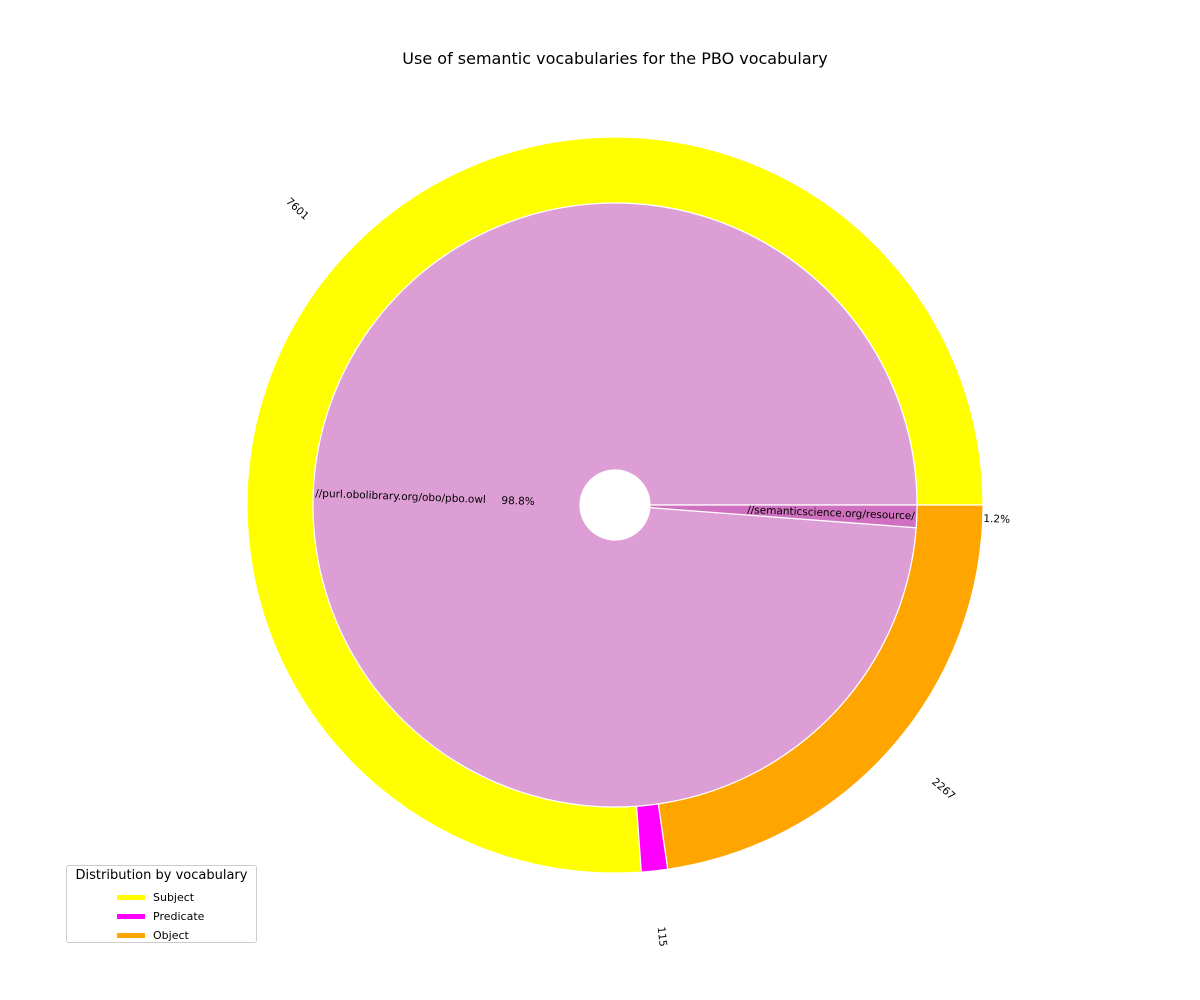  Describe the element at coordinates (131, 916) in the screenshot. I see `legend-swatch-predicate` at that location.